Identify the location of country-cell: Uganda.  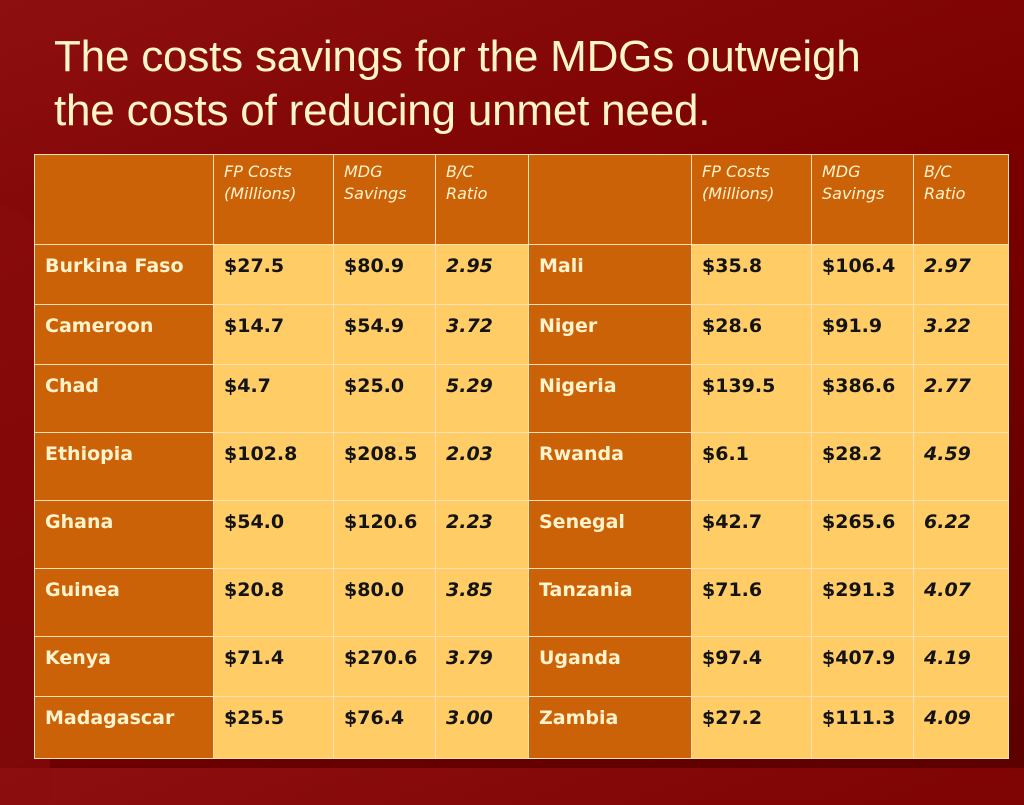
(610, 666).